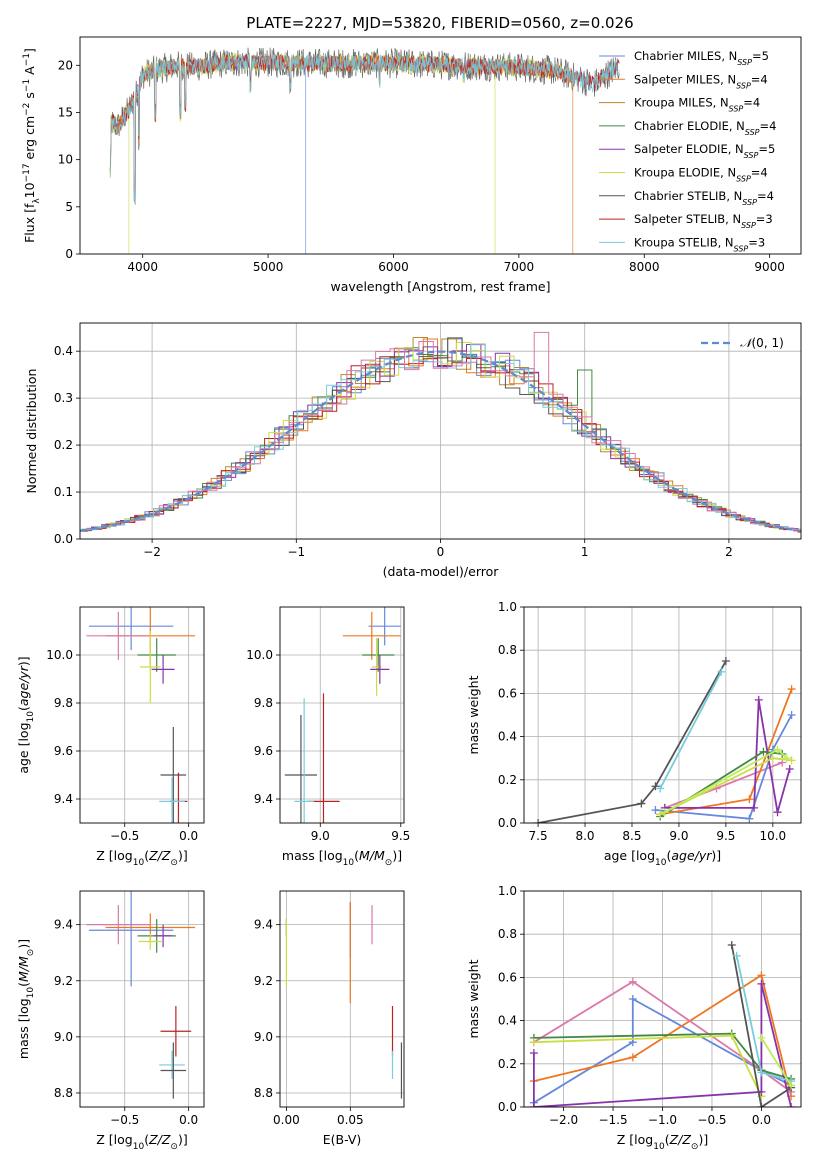 The image size is (819, 1170). What do you see at coordinates (507, 607) in the screenshot?
I see `y-tick-label: 1.0` at bounding box center [507, 607].